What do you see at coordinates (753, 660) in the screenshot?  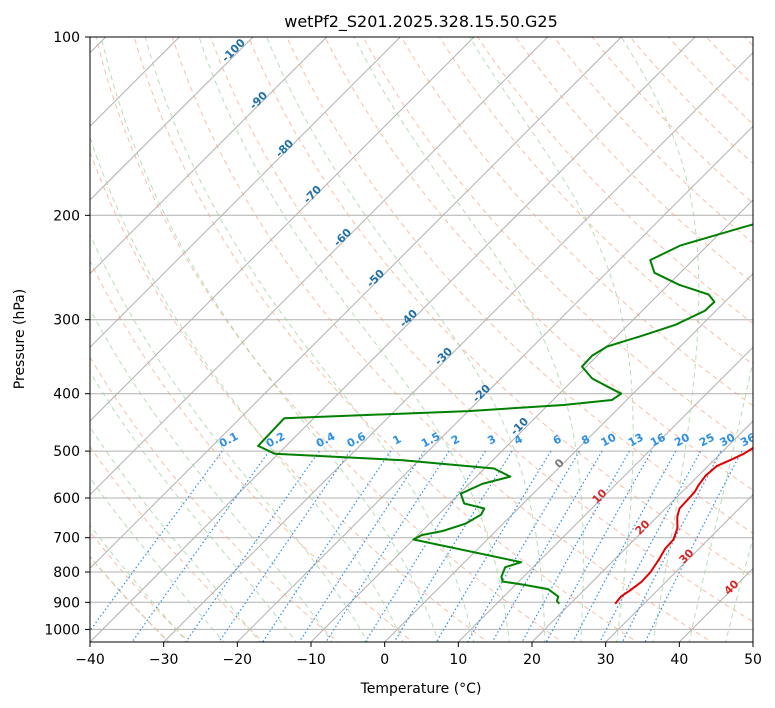 I see `x-tick-label: 50` at bounding box center [753, 660].